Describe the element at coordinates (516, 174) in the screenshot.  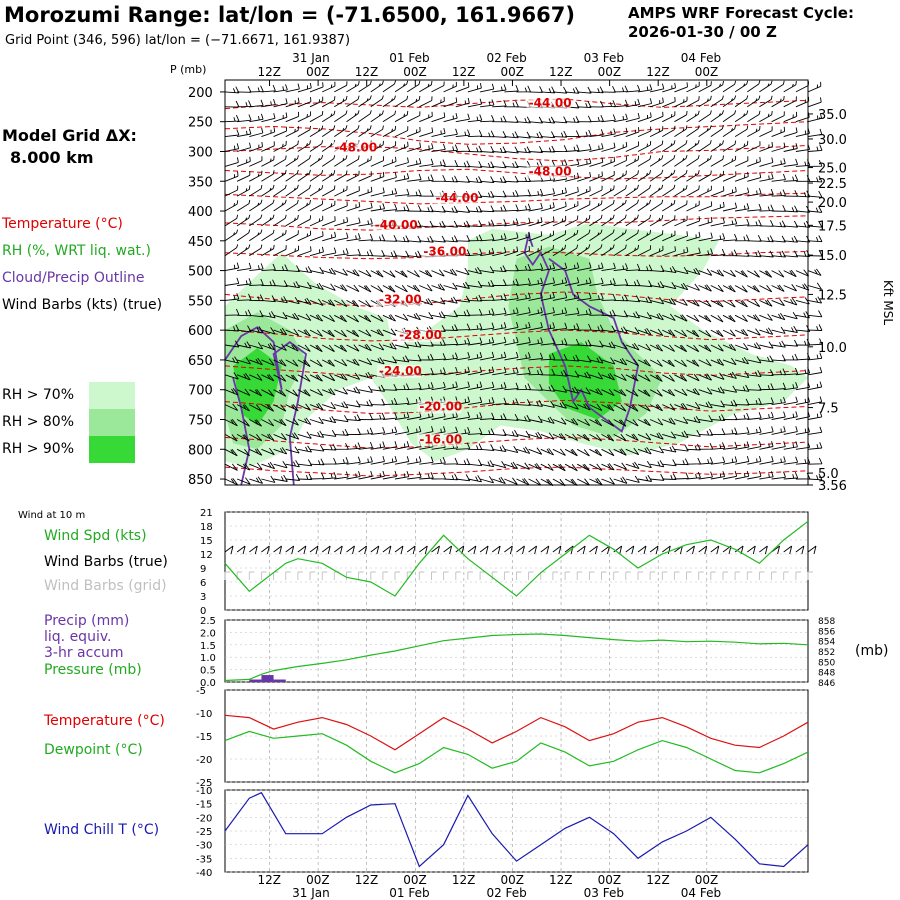
I see `temperature-contour` at that location.